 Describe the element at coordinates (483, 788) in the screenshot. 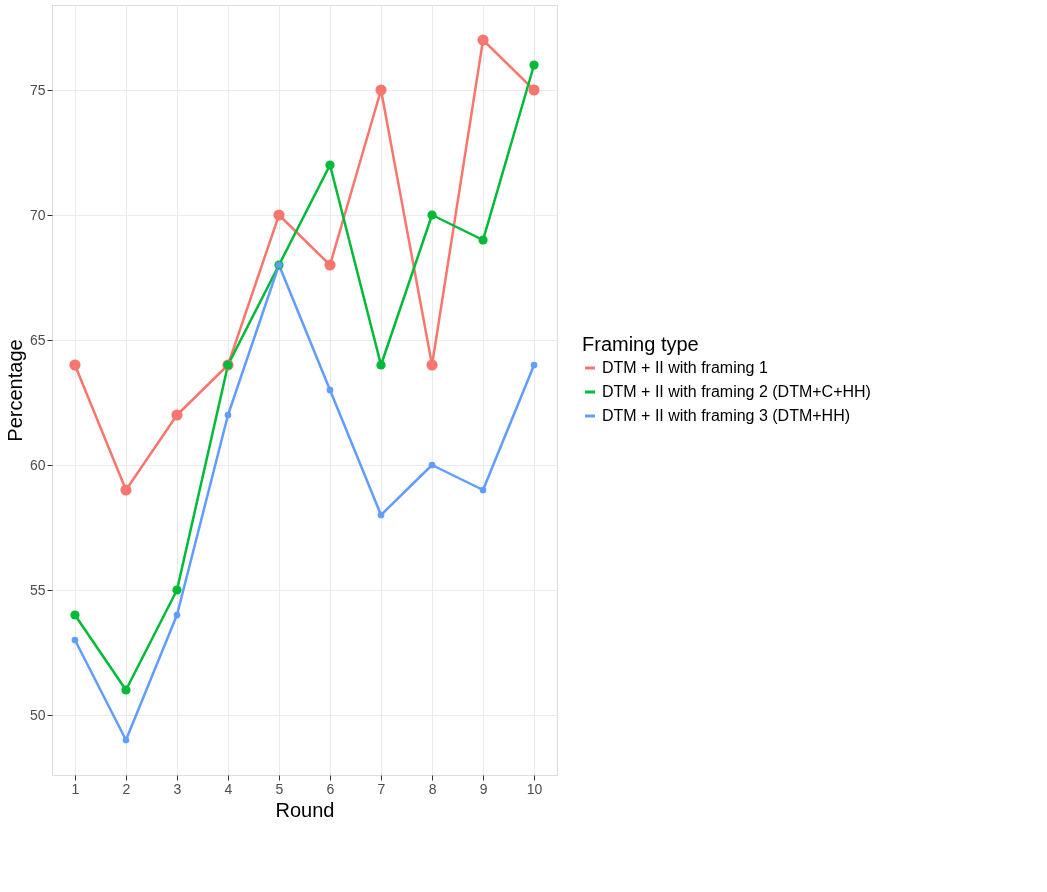

I see `x-tick-label: 9` at that location.